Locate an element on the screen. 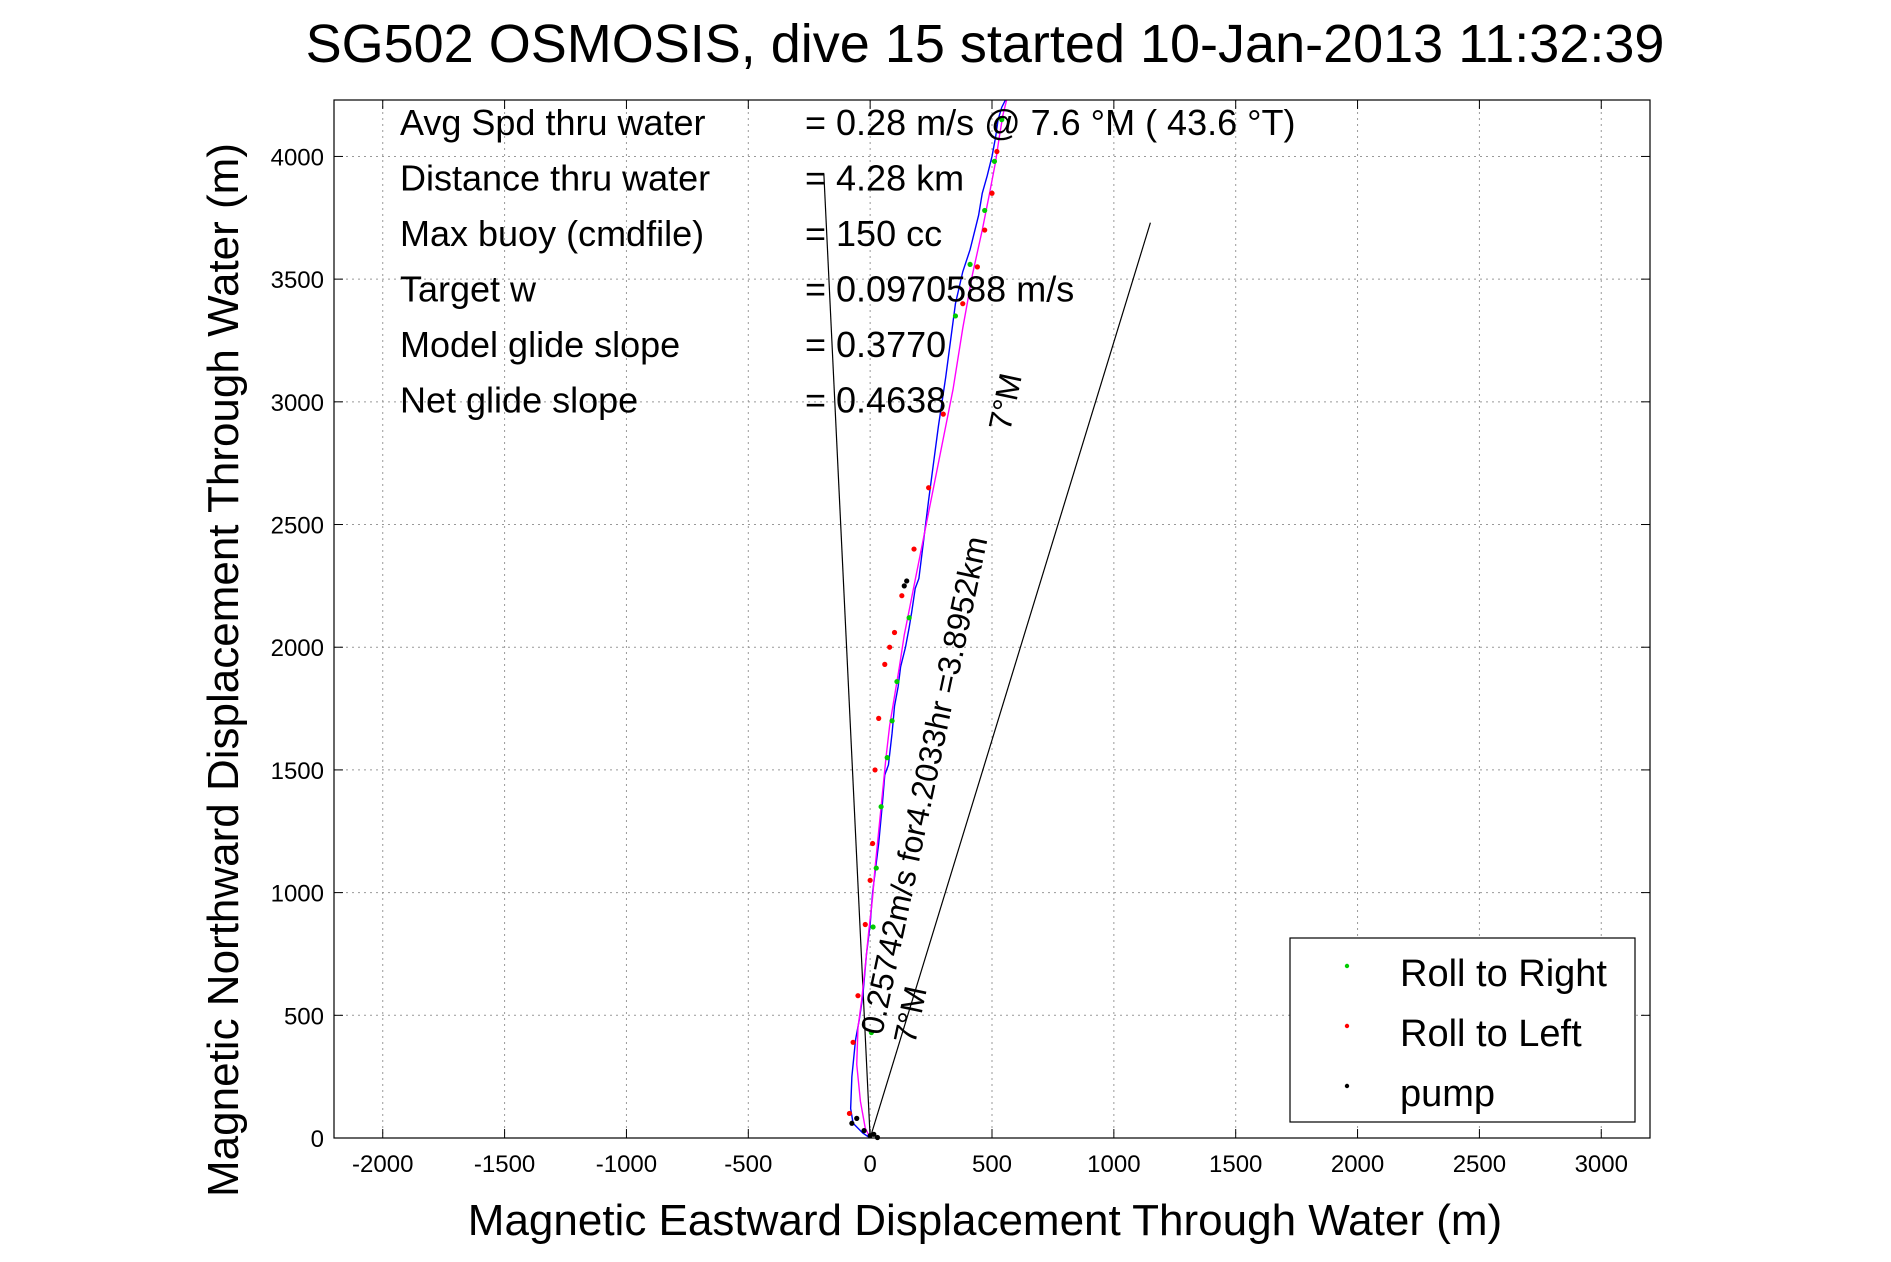 Image resolution: width=1891 pixels, height=1262 pixels. legend-box is located at coordinates (1462, 1030).